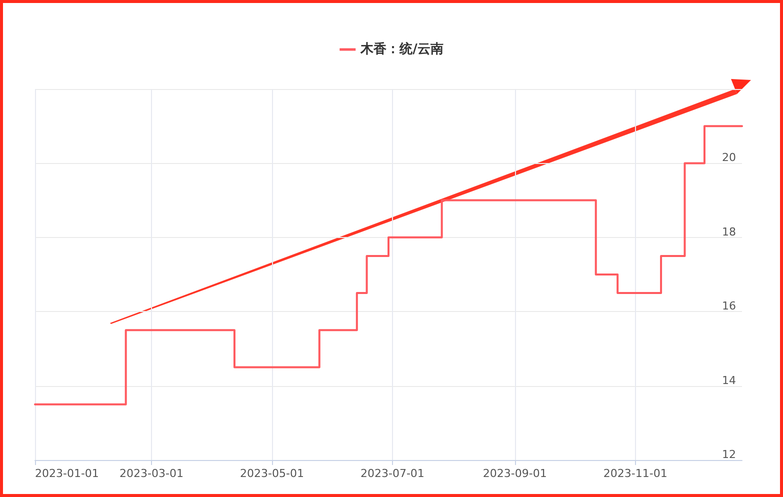 This screenshot has width=783, height=497. Describe the element at coordinates (729, 157) in the screenshot. I see `y-tick-label: 20` at that location.